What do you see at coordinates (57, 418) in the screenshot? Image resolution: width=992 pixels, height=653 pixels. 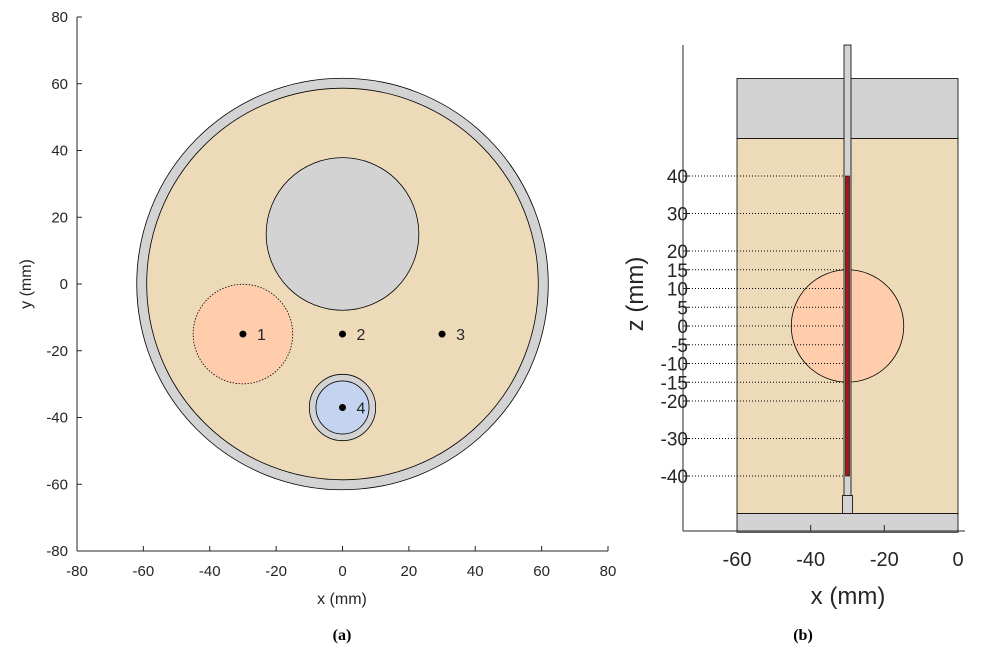 I see `y-tick-label: -40` at bounding box center [57, 418].